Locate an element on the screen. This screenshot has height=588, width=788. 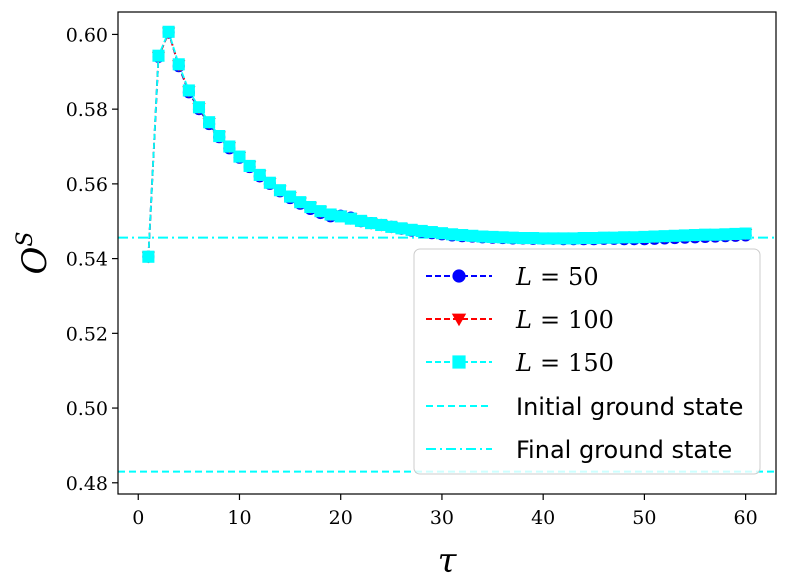
y-tick-label: 0.52 is located at coordinates (87, 334).